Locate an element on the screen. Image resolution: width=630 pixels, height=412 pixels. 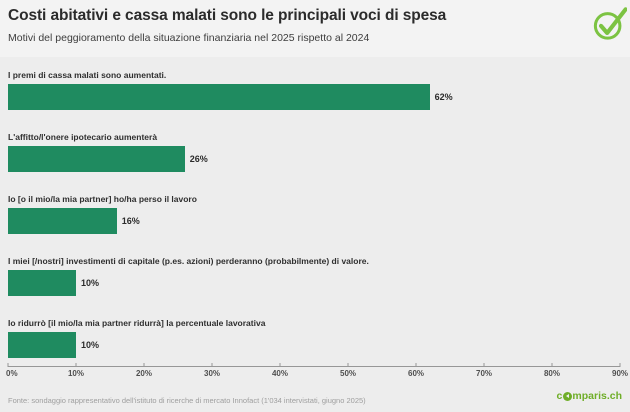
axis-tick-label: 20% is located at coordinates (143, 373).